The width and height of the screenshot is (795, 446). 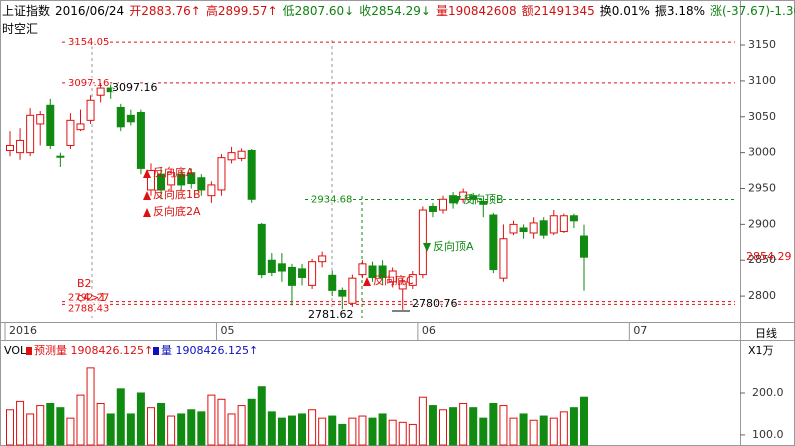 I want to click on x-tick-label: 07, so click(x=640, y=330).